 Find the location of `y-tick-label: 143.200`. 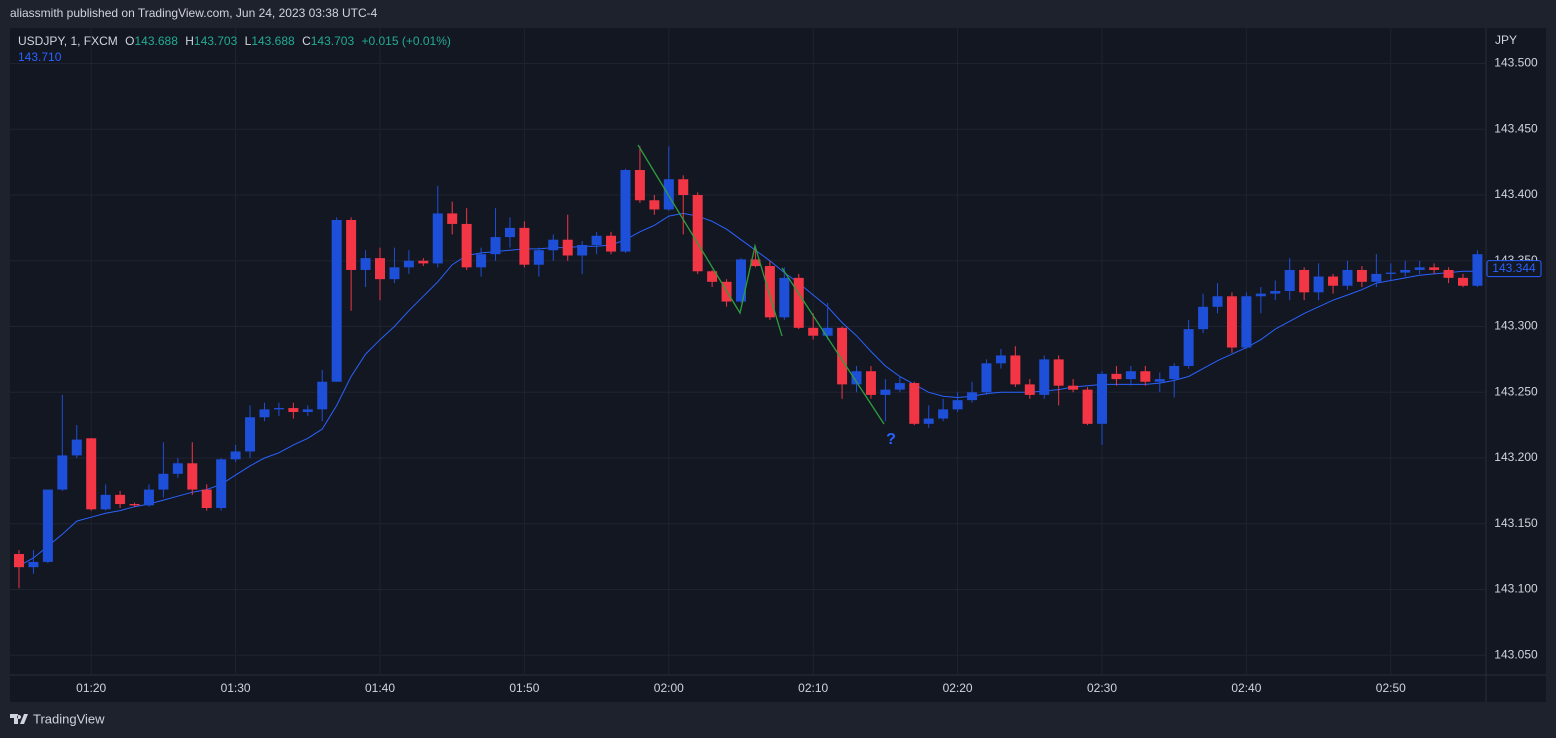

y-tick-label: 143.200 is located at coordinates (1516, 457).